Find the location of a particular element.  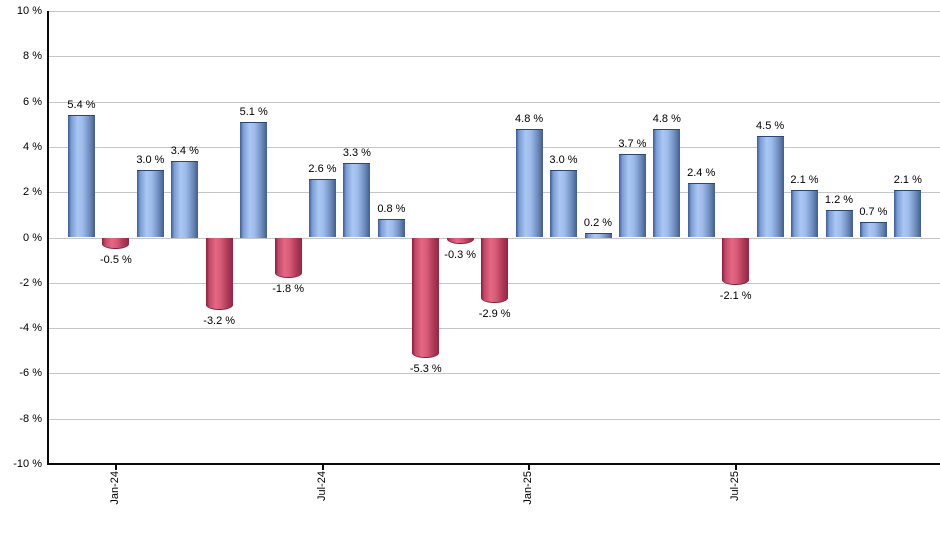

bar-value-label: -3.2 % is located at coordinates (219, 321).